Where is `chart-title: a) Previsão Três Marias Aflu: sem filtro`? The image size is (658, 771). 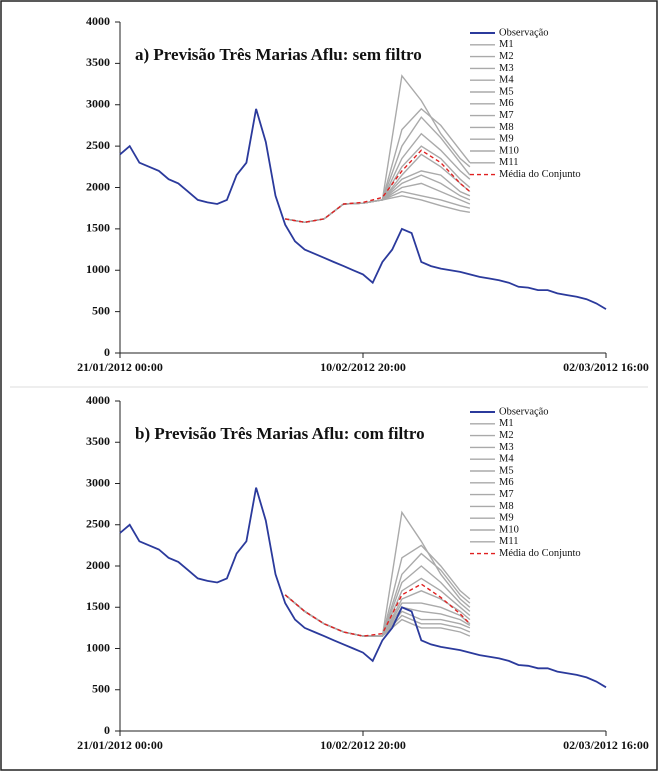
chart-title: a) Previsão Três Marias Aflu: sem filtro is located at coordinates (278, 54).